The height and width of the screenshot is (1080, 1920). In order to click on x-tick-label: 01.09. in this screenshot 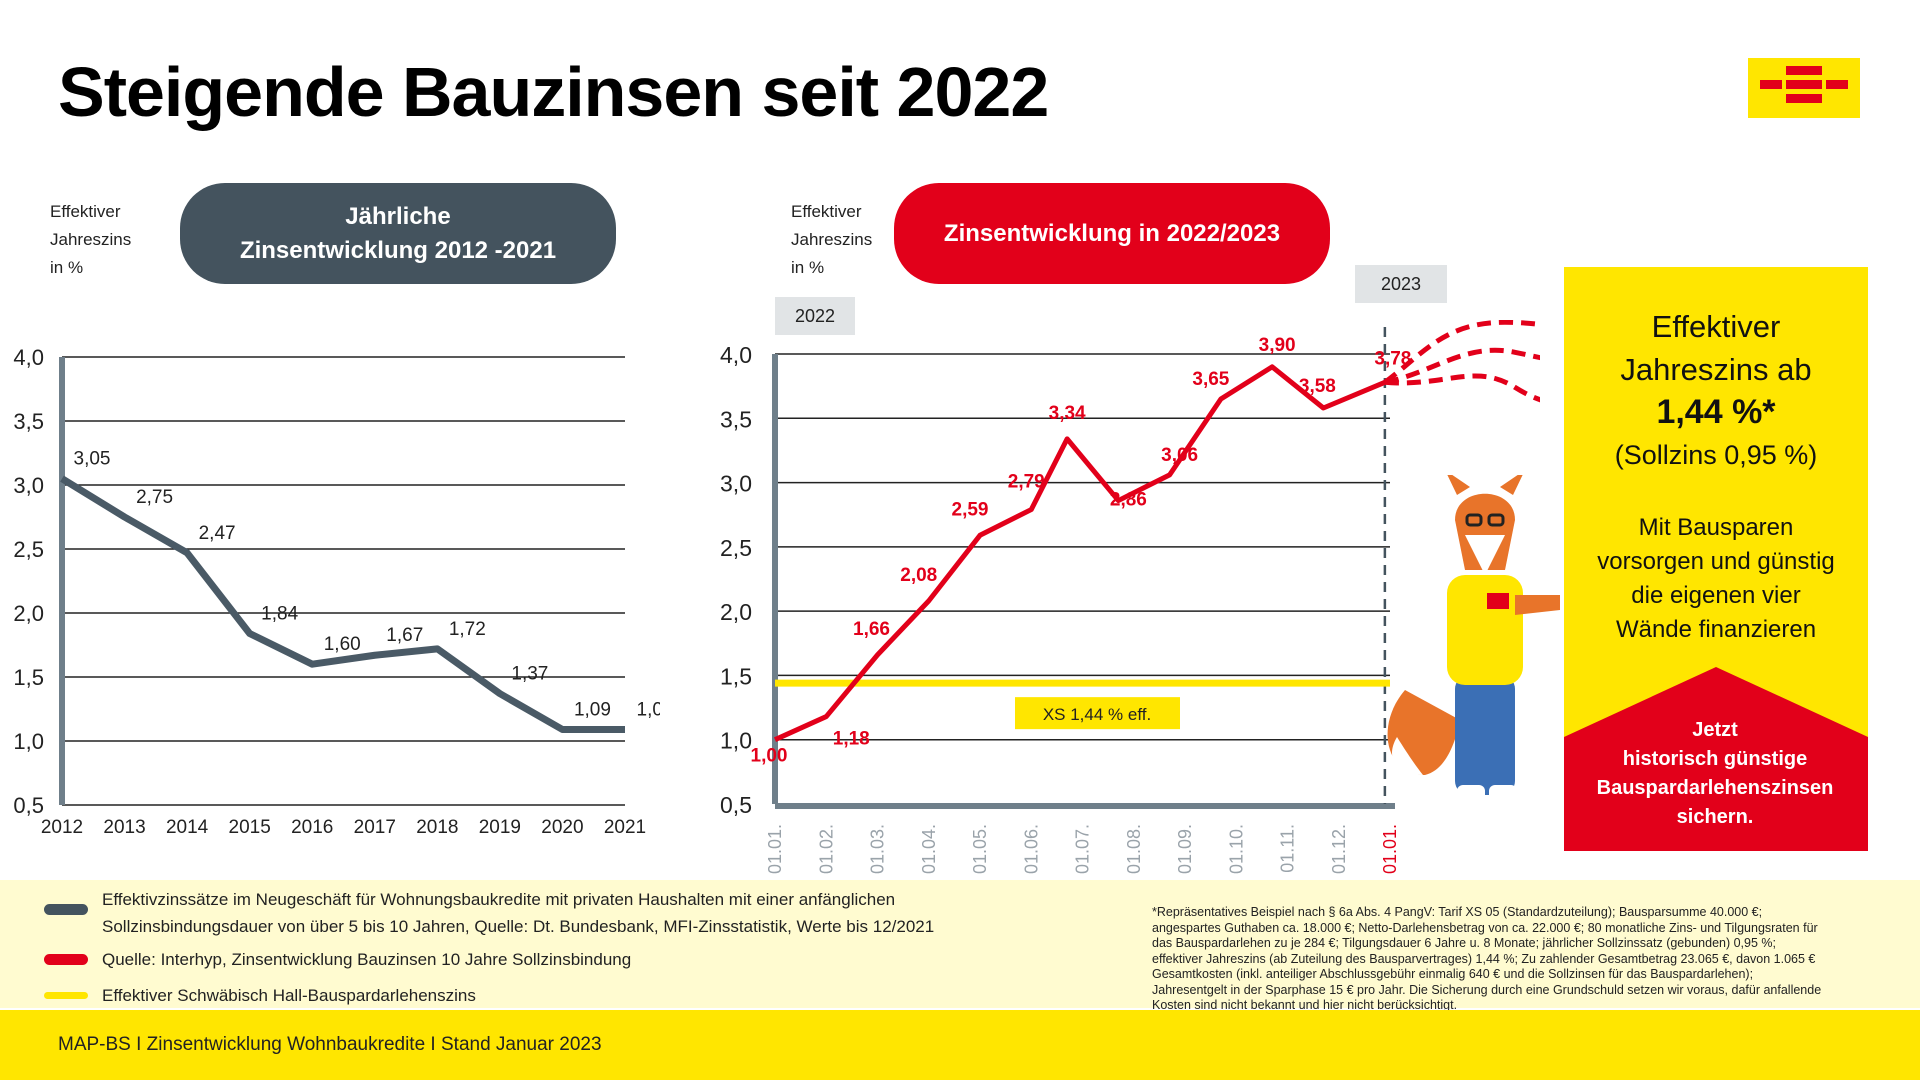, I will do `click(1185, 849)`.